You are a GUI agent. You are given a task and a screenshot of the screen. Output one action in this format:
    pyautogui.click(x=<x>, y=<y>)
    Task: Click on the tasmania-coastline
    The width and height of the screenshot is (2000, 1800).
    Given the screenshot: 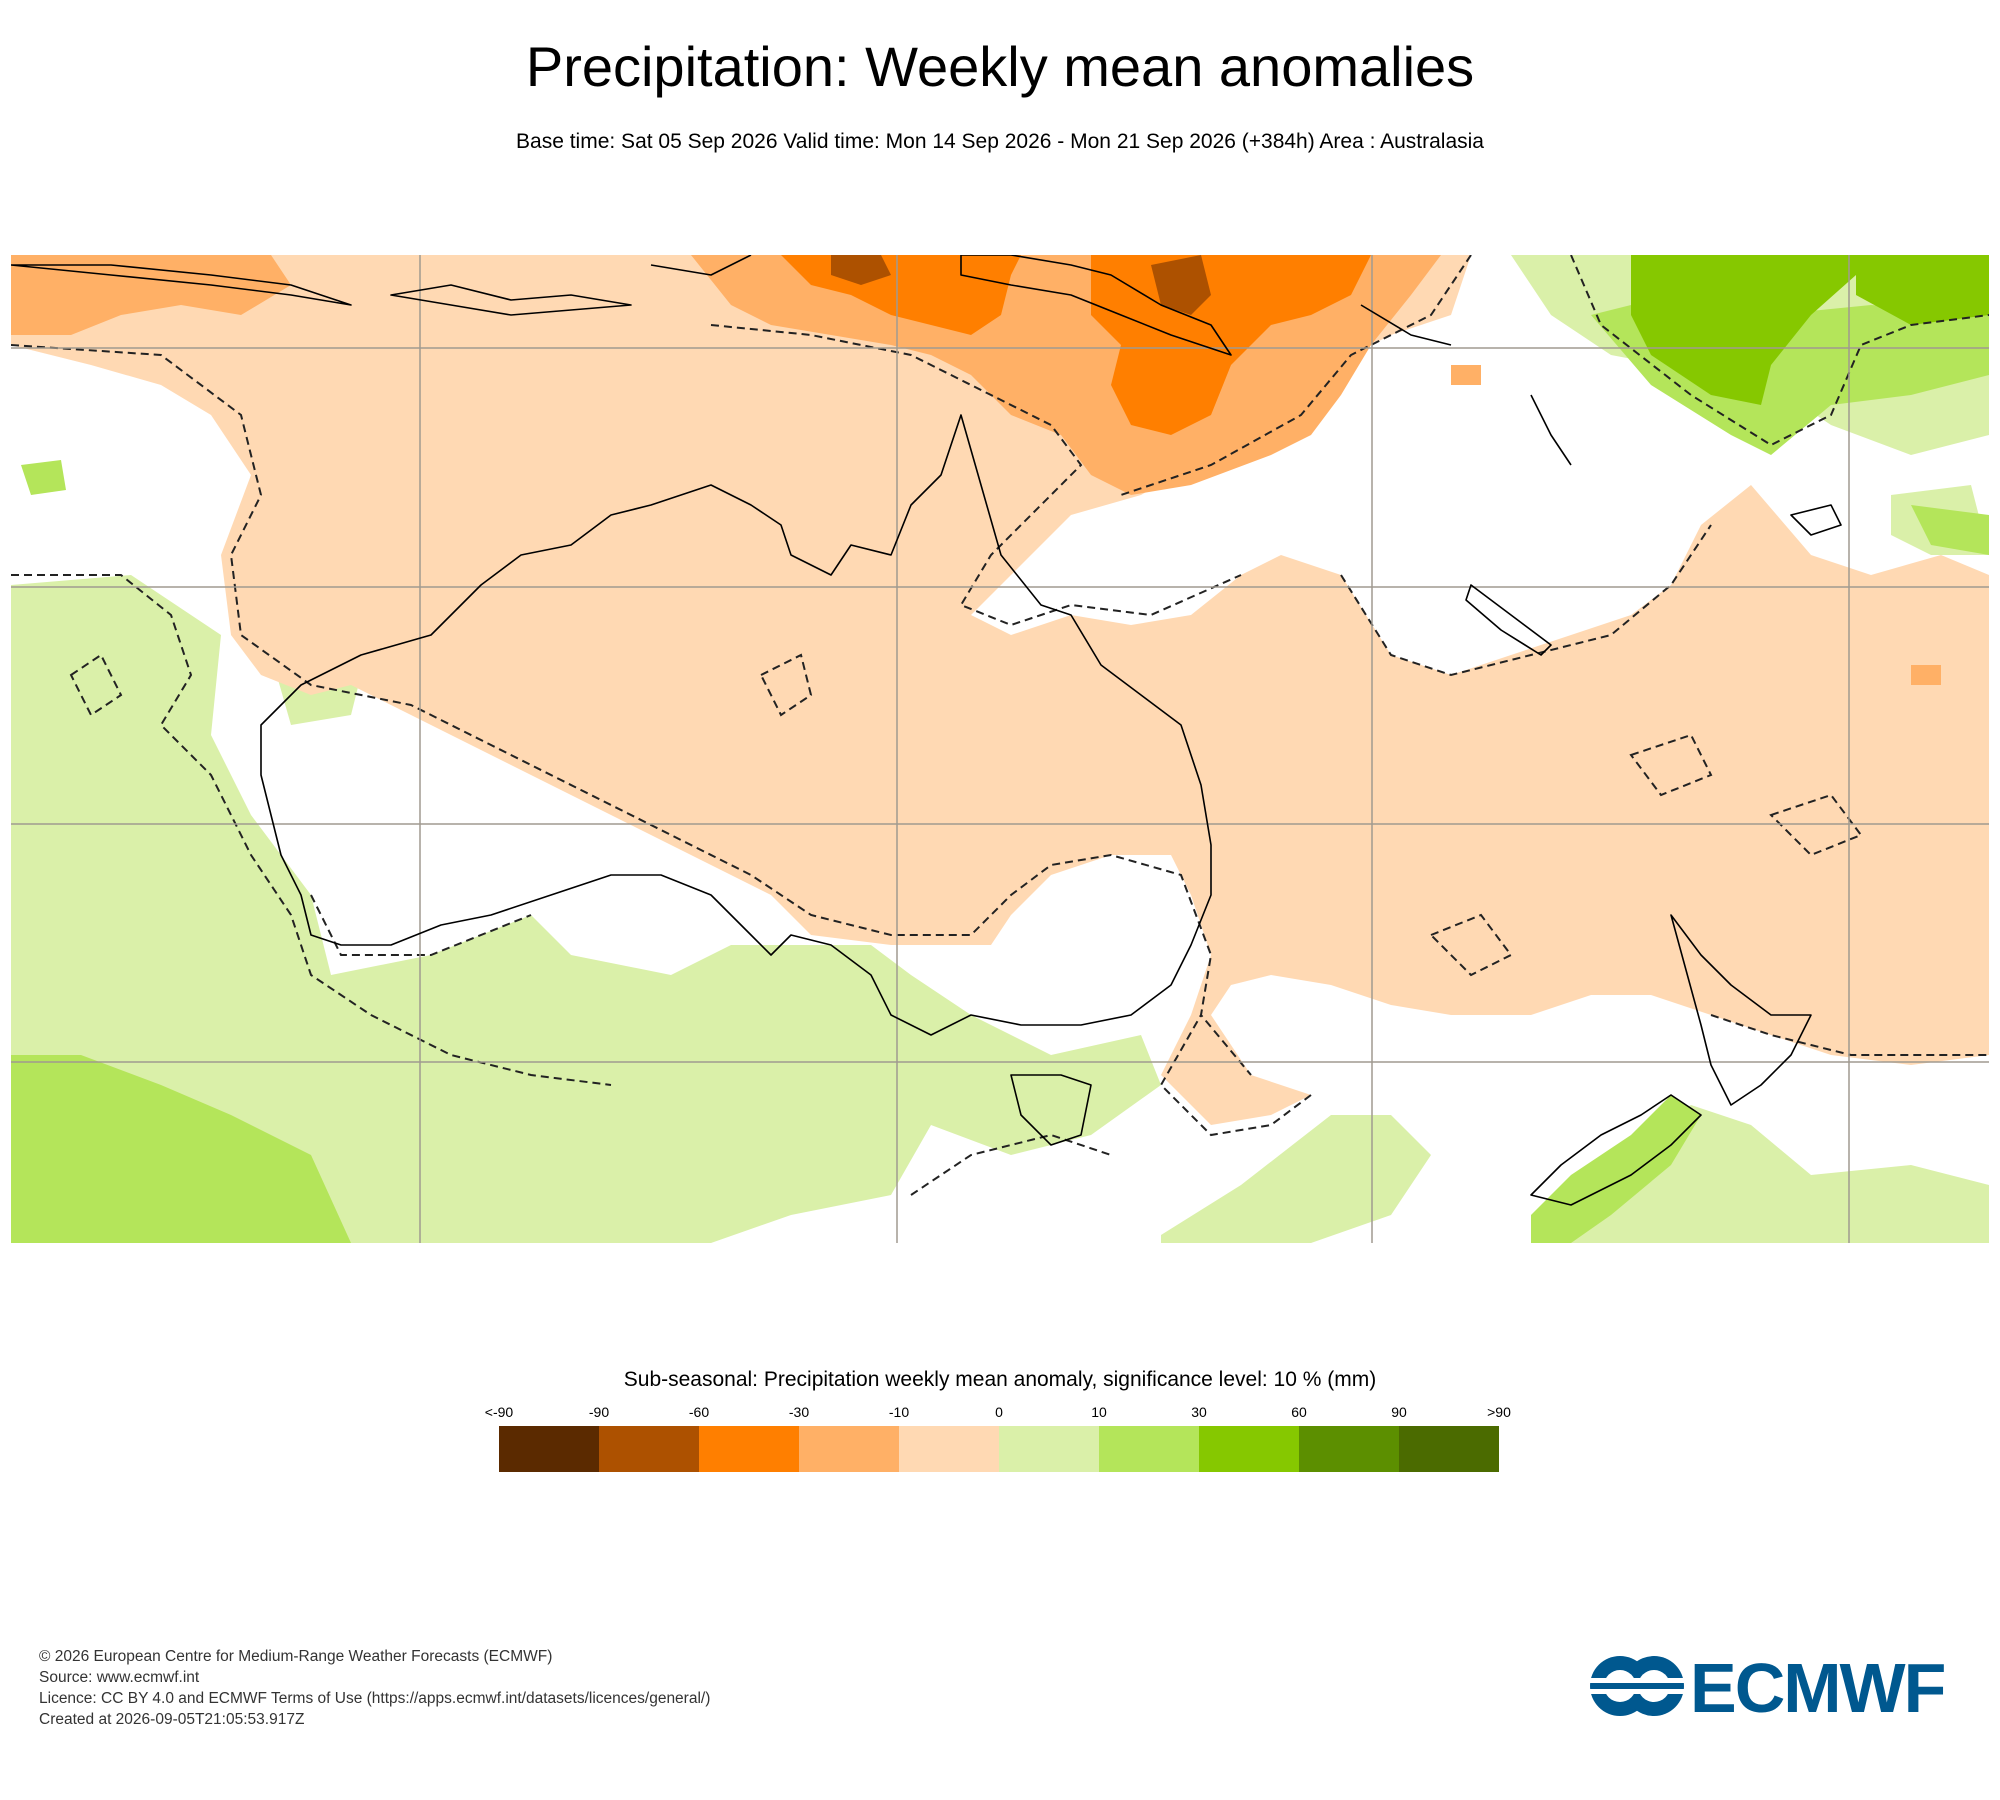 What is the action you would take?
    pyautogui.click(x=1051, y=1110)
    